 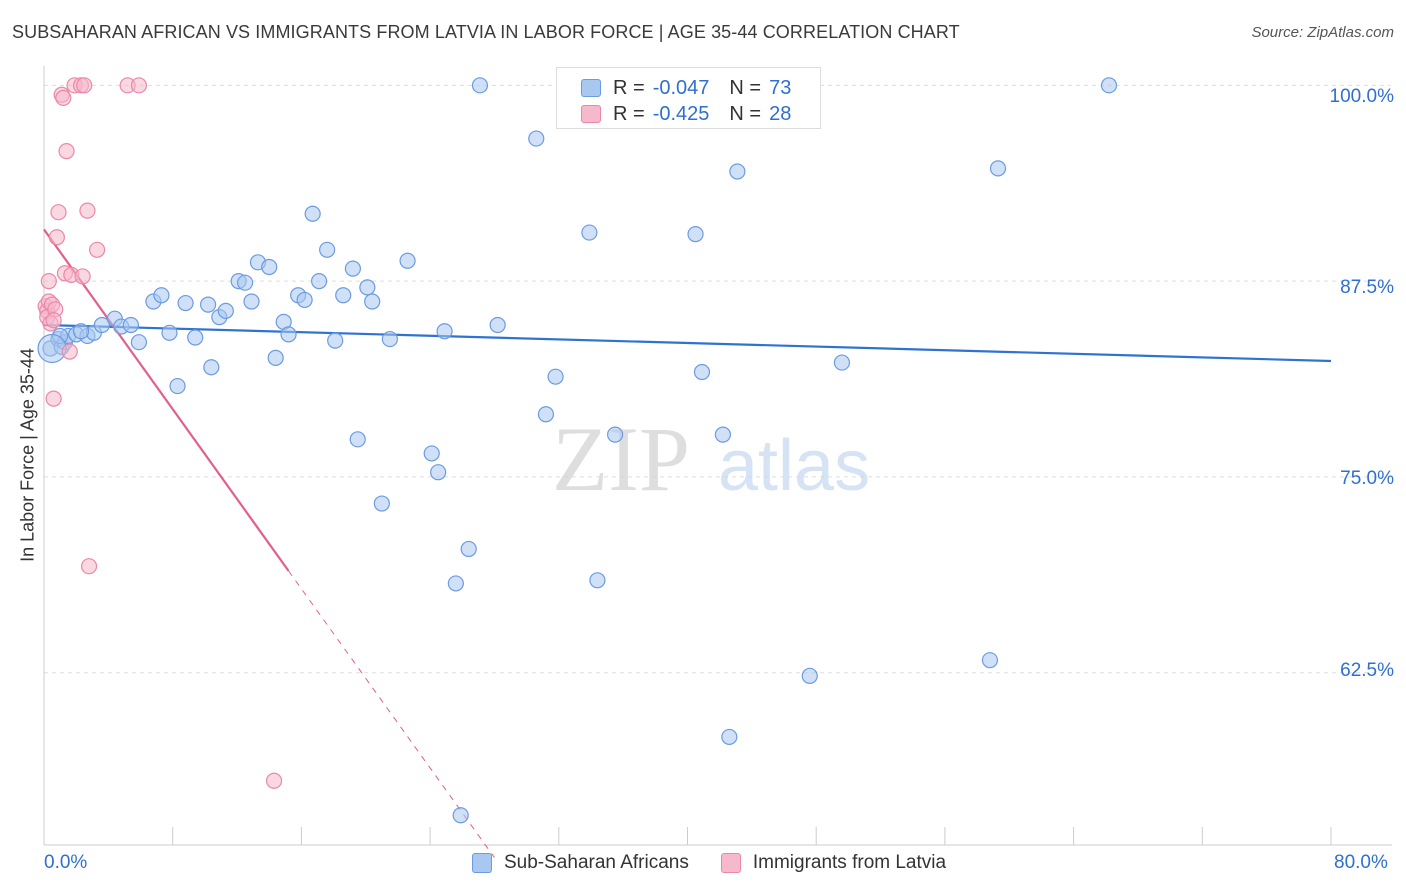 I want to click on y-tick-label-87-5: 87.5%, so click(x=1367, y=287).